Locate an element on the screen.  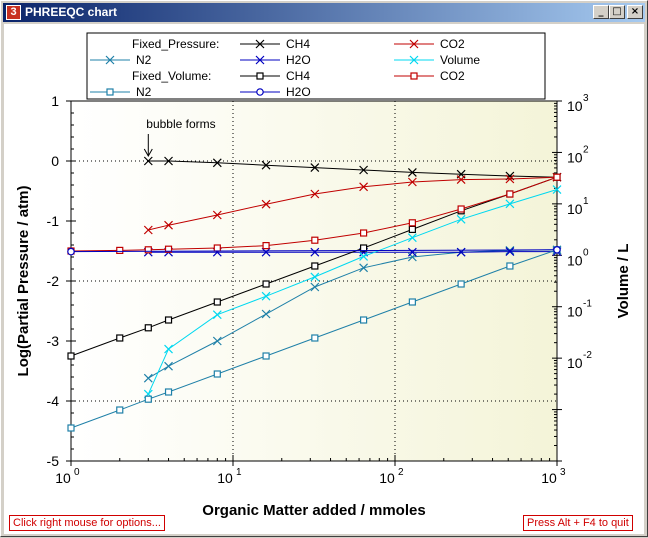
quit-hint-button: Press Alt + F4 to quit is located at coordinates (578, 523).